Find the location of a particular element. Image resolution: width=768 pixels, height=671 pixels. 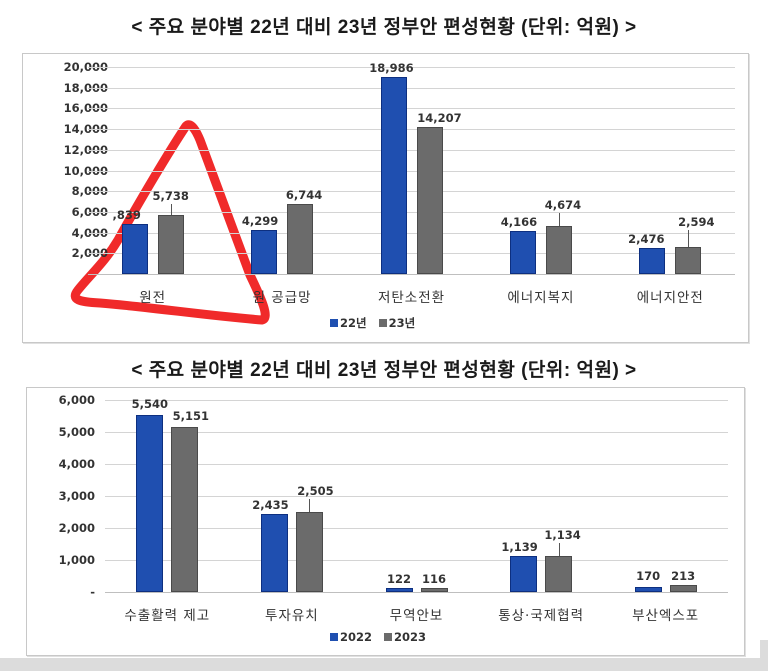

y-tick-label: 3,000 is located at coordinates (76, 496).